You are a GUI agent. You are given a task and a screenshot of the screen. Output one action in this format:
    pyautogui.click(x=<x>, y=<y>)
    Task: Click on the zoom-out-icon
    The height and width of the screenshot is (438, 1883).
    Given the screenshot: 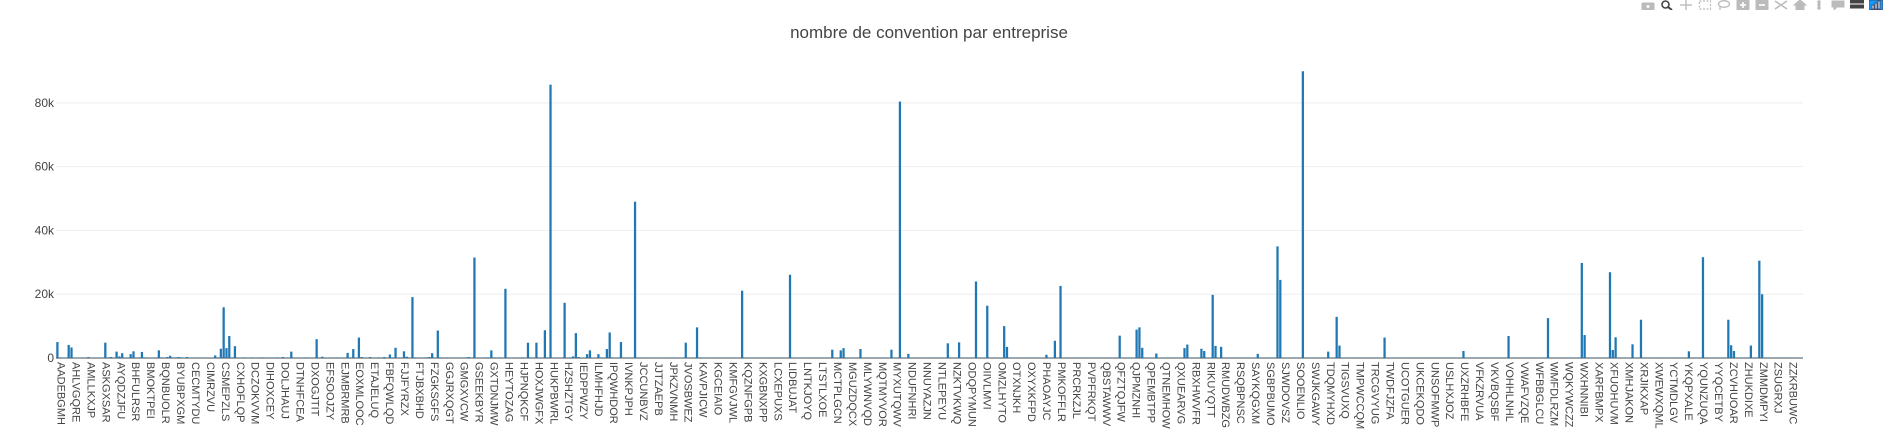 What is the action you would take?
    pyautogui.click(x=1762, y=5)
    